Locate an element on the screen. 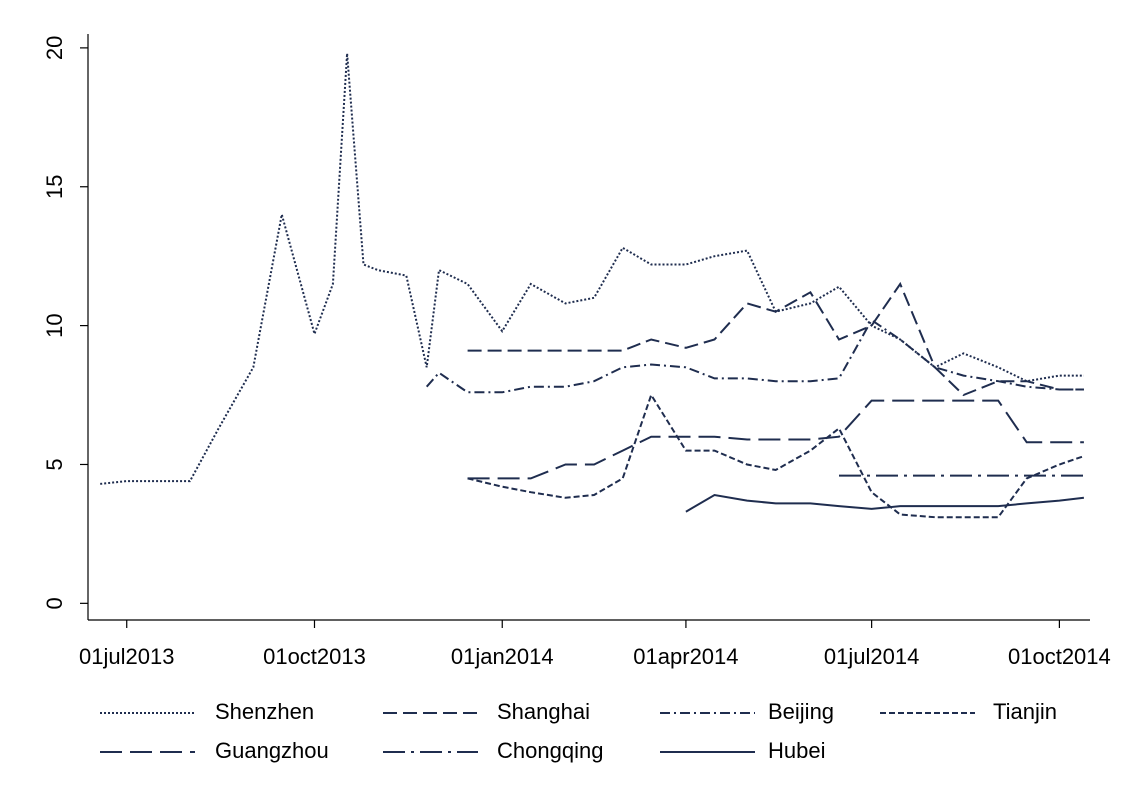 This screenshot has width=1144, height=809. x-tick-label: 01jul2013 is located at coordinates (126, 656).